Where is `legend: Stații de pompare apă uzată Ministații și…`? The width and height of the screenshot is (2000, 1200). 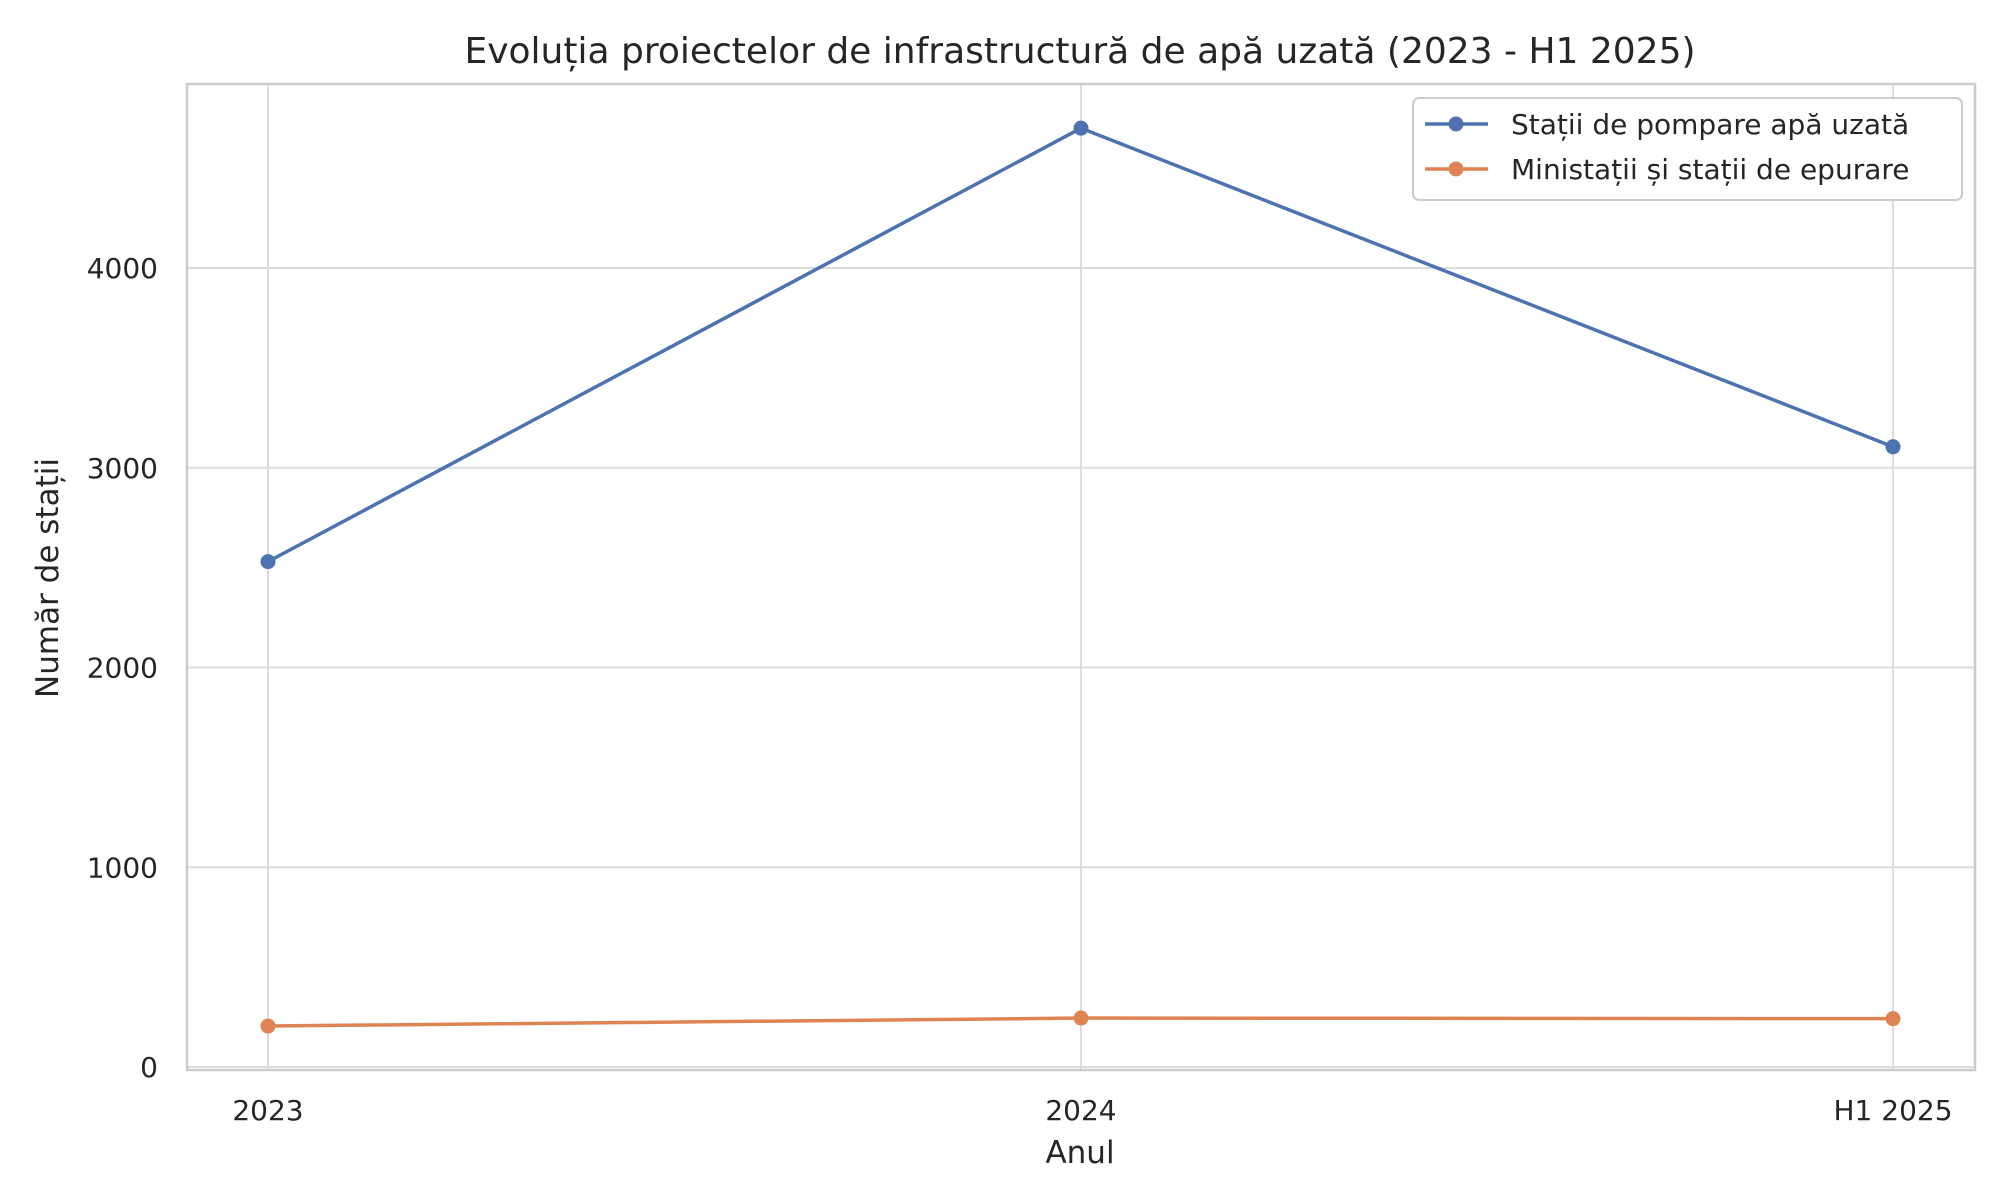 legend: Stații de pompare apă uzată Ministații și… is located at coordinates (1687, 149).